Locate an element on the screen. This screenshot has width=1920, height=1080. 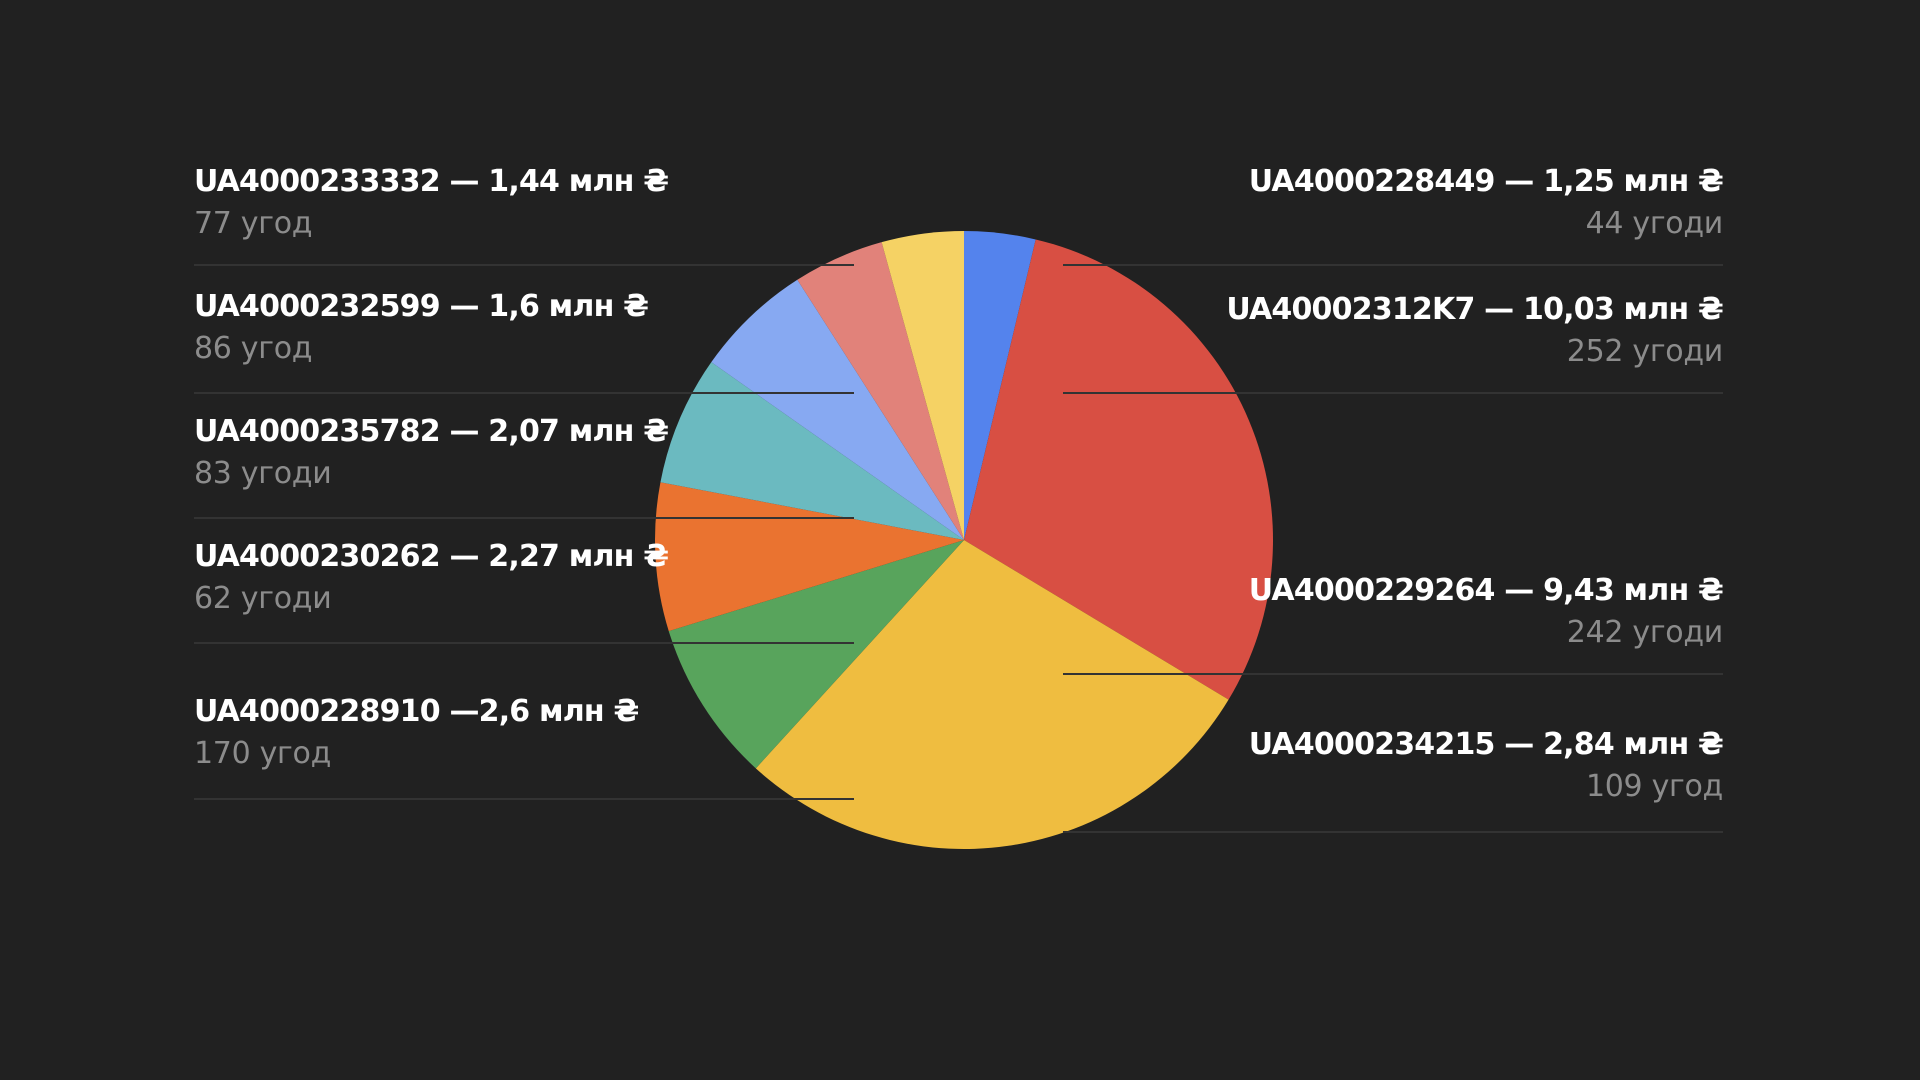
legend-item-title: UA4000230262 — 2,27 млн ₴ is located at coordinates (431, 556).